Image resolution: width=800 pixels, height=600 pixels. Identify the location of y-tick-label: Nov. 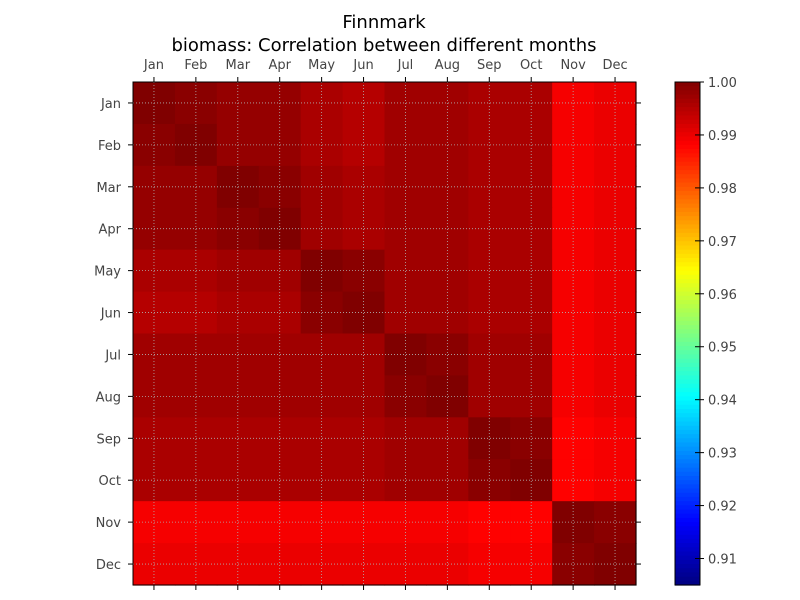
(109, 523).